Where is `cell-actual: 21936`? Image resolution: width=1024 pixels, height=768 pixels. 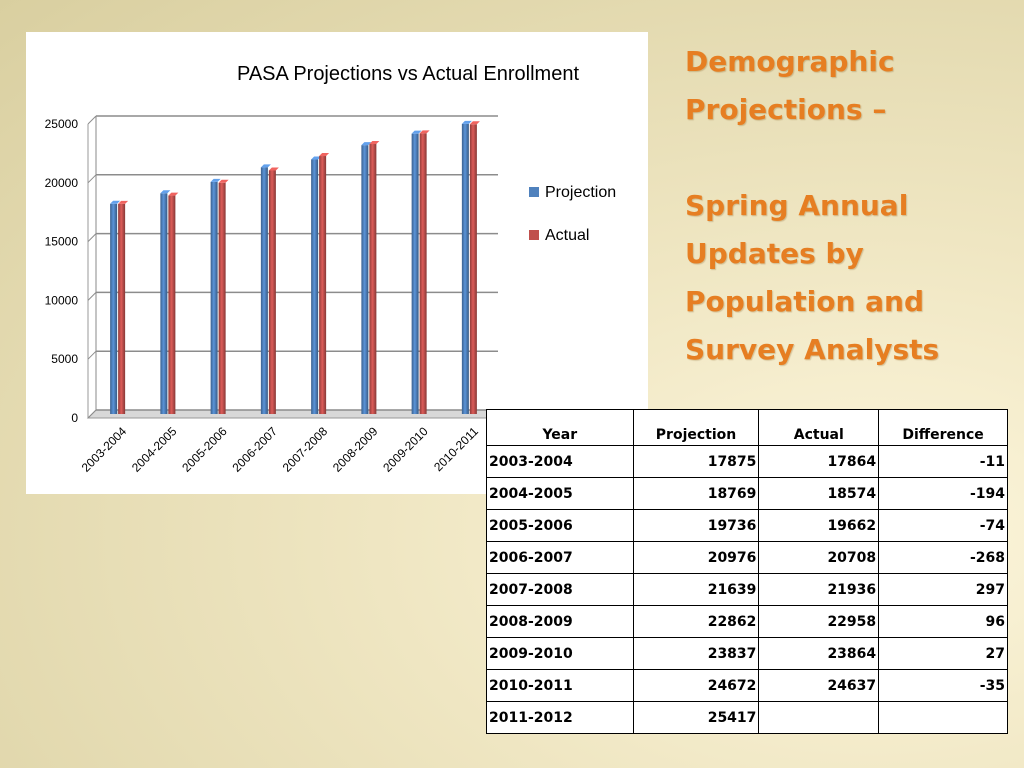 cell-actual: 21936 is located at coordinates (819, 589).